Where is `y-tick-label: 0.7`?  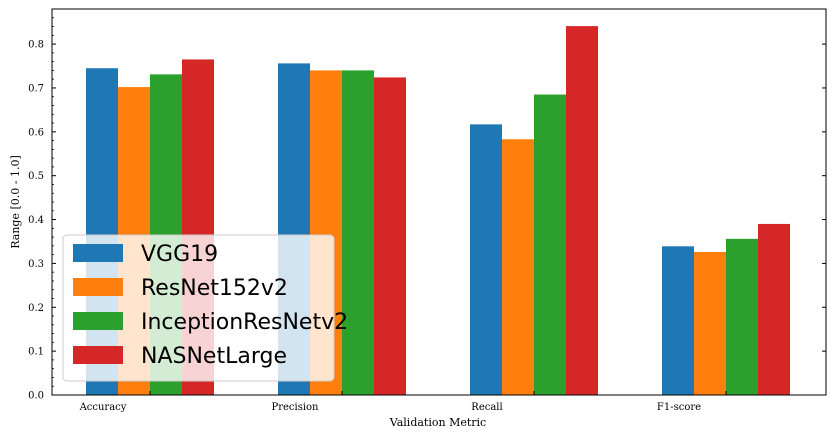 y-tick-label: 0.7 is located at coordinates (36, 88).